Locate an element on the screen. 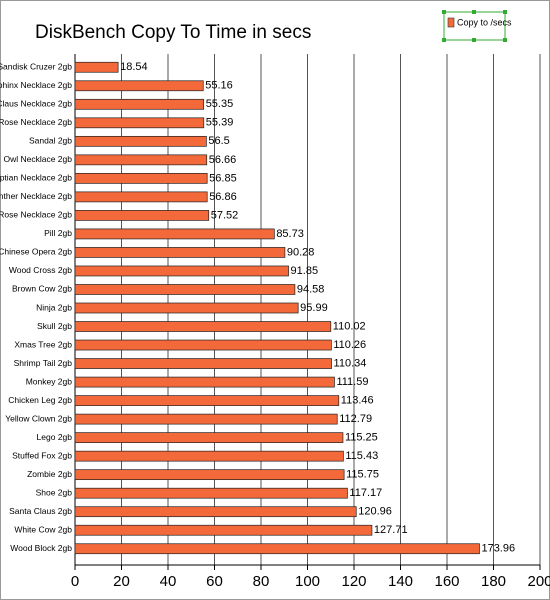  value-label: 110.26 is located at coordinates (349, 345).